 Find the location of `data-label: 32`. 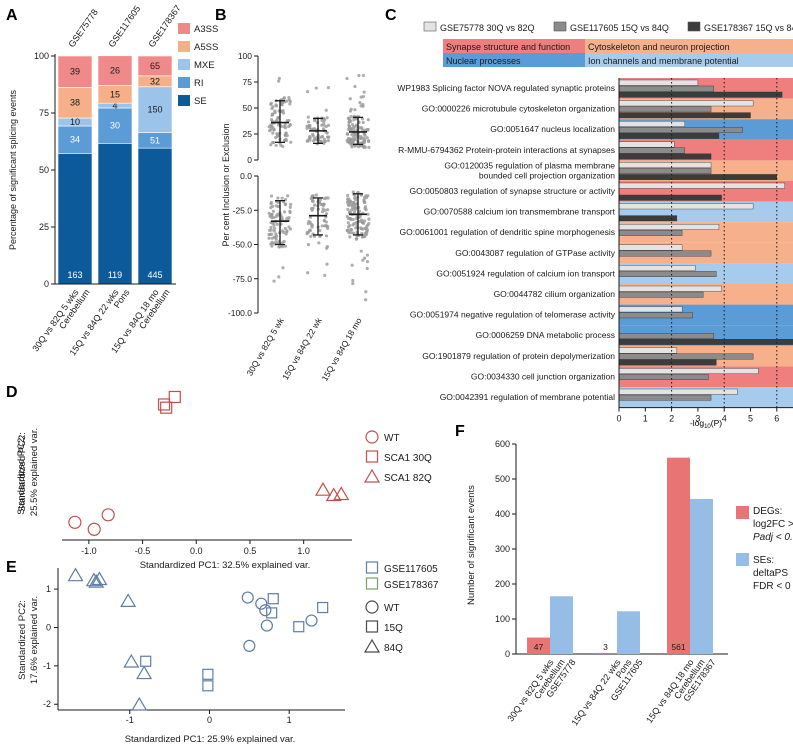

data-label: 32 is located at coordinates (155, 81).